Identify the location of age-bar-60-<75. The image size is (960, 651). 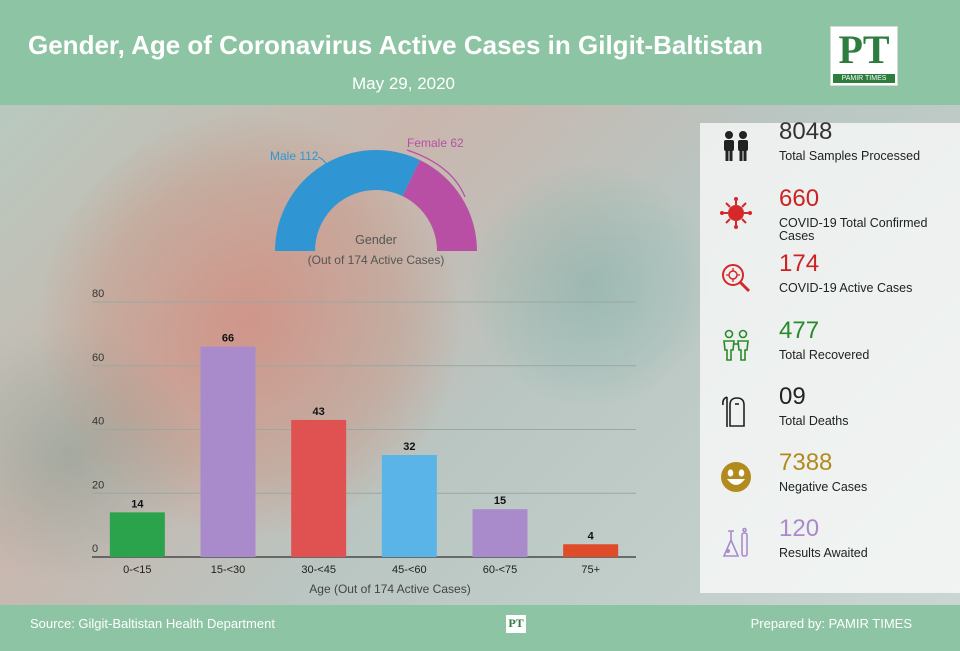
(500, 533).